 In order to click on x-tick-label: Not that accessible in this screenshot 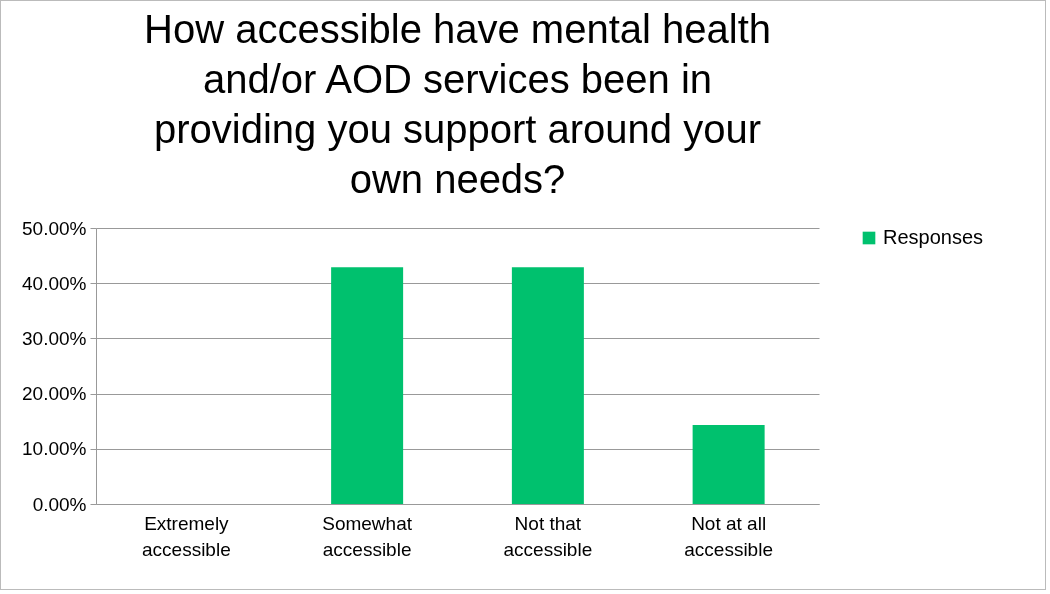, I will do `click(548, 536)`.